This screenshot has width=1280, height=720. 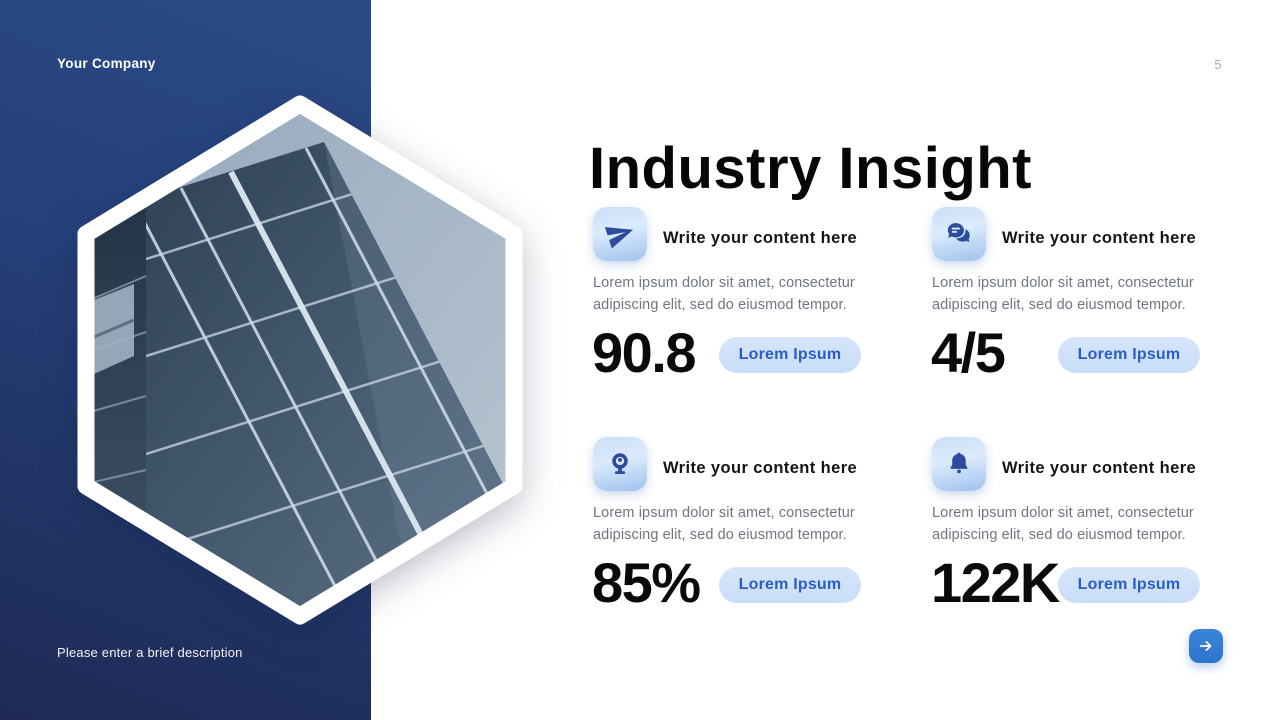 What do you see at coordinates (150, 652) in the screenshot?
I see `slide-description: Please enter a brief description` at bounding box center [150, 652].